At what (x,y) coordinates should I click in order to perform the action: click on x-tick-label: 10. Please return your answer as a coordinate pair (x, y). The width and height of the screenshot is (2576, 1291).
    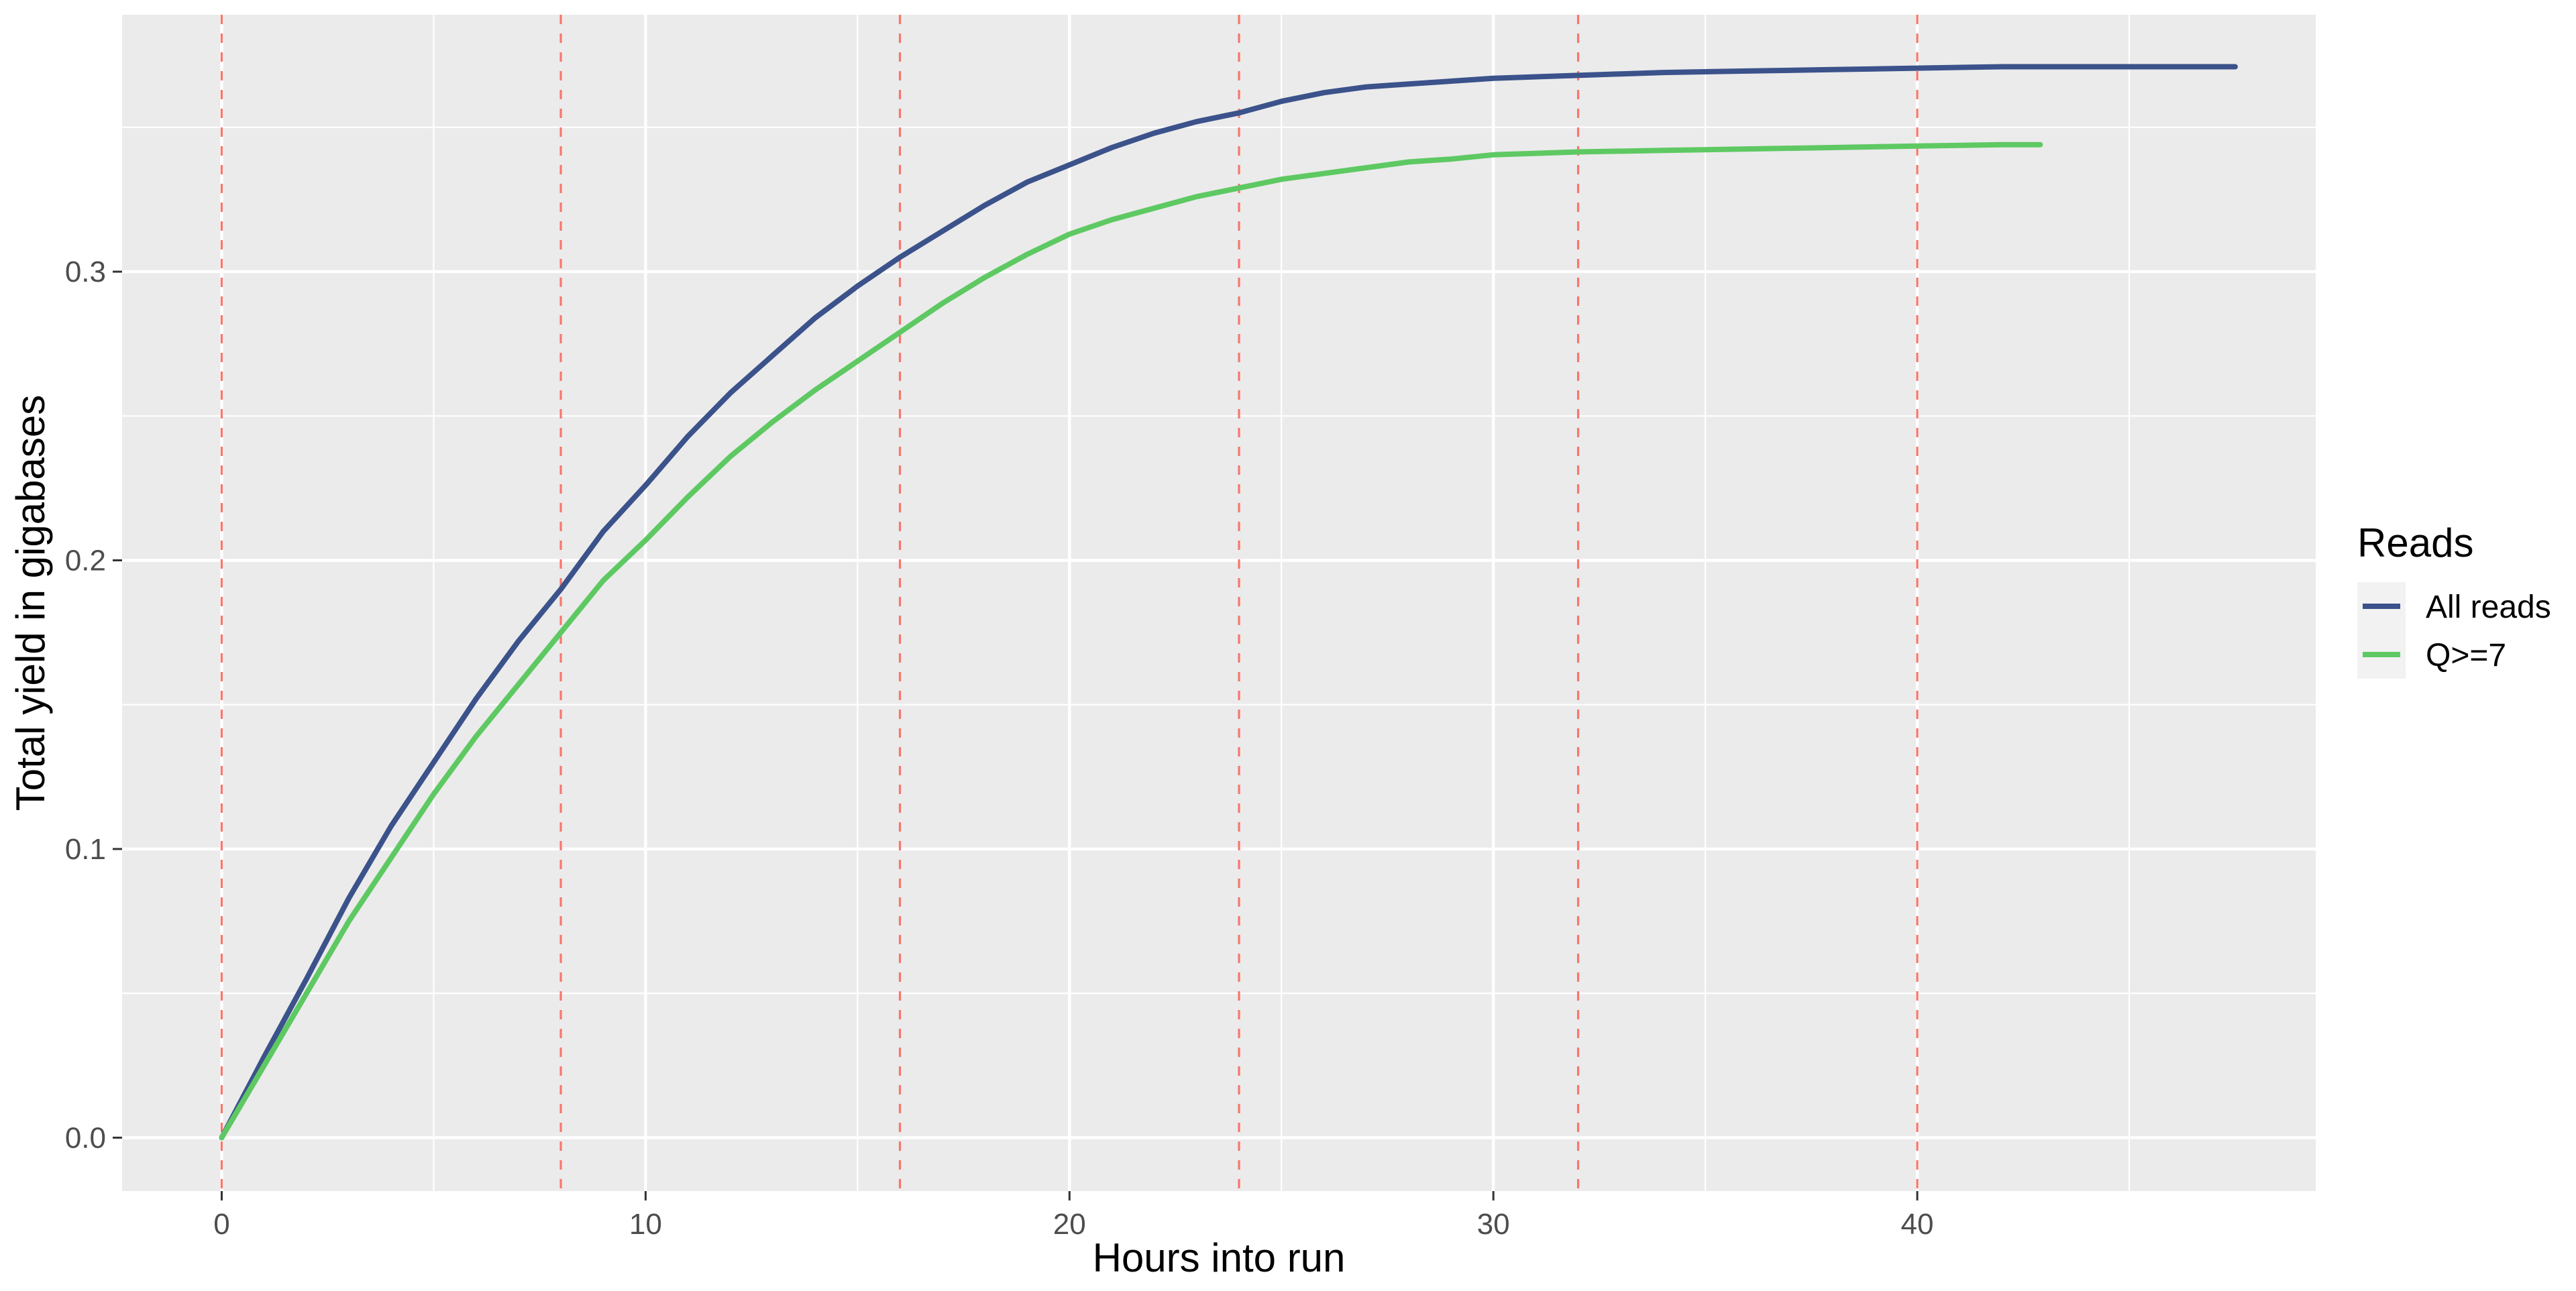
    Looking at the image, I should click on (645, 1224).